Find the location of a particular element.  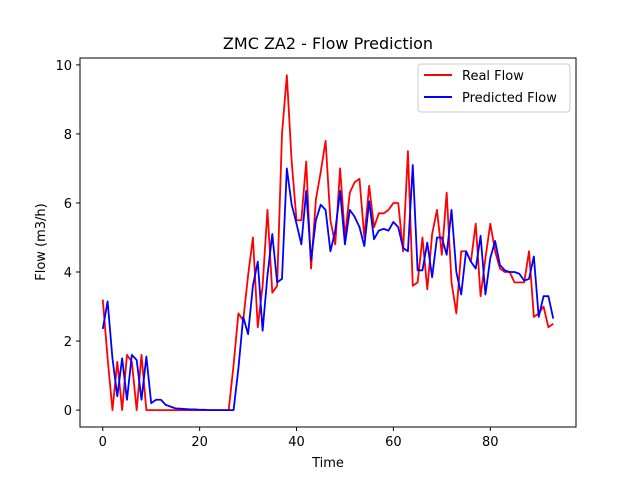

y-axis-label: Flow (m3/h) is located at coordinates (41, 242).